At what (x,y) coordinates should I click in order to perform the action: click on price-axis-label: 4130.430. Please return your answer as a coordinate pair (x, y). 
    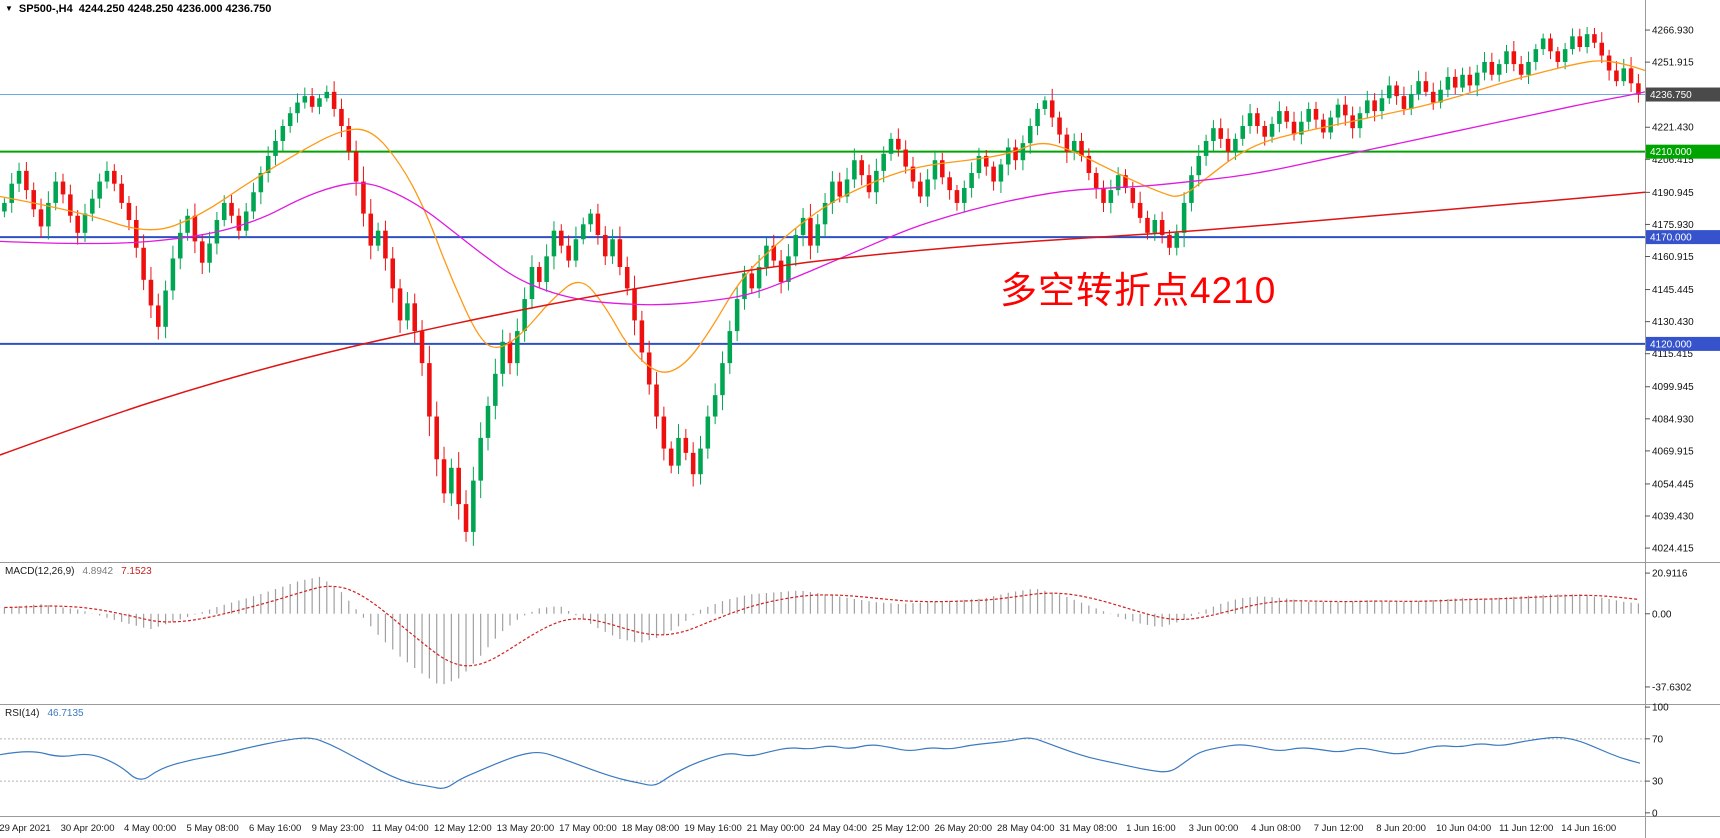
    Looking at the image, I should click on (1673, 322).